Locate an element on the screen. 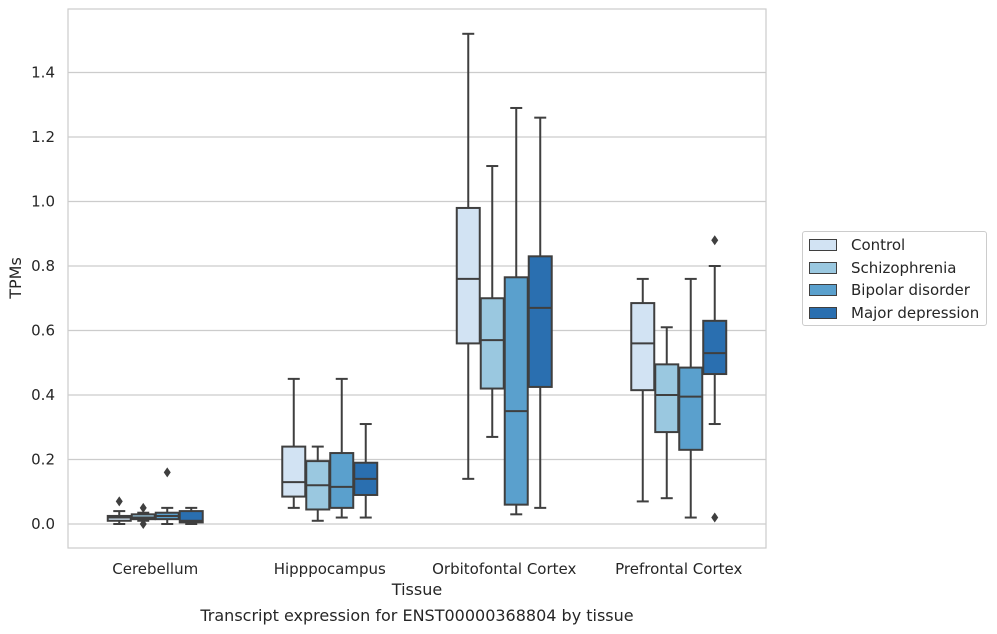 Image resolution: width=997 pixels, height=634 pixels. x-tick-label: Orbitofontal Cortex is located at coordinates (504, 569).